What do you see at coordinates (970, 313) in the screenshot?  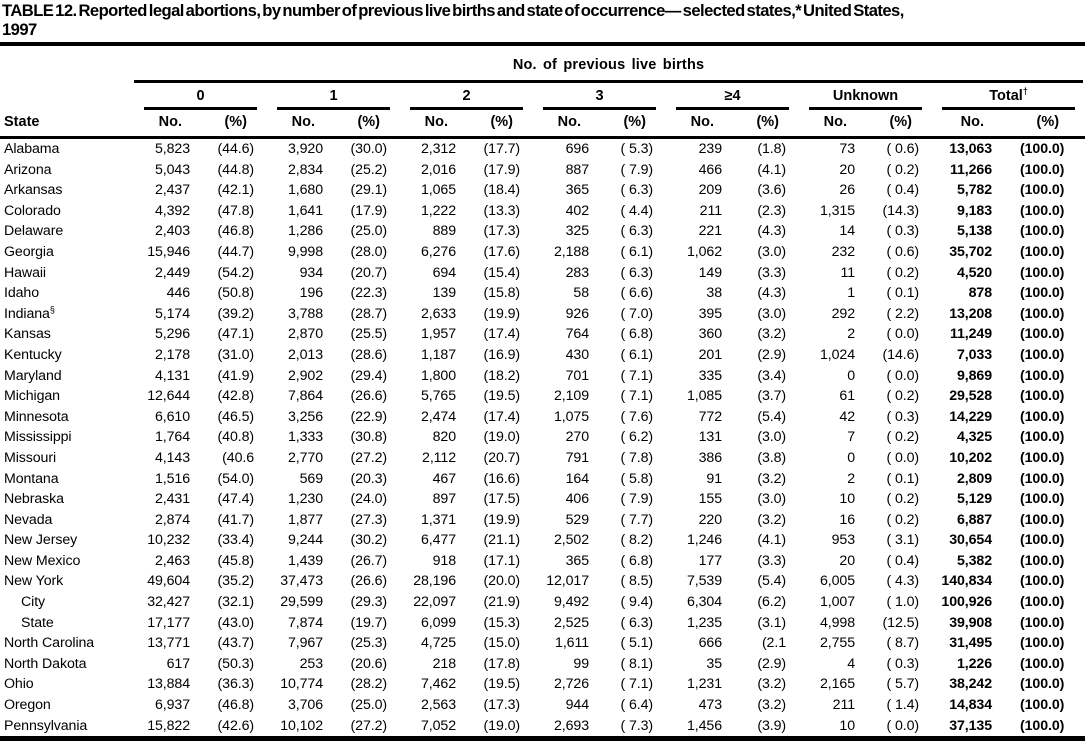 I see `cell-number: 13,208` at bounding box center [970, 313].